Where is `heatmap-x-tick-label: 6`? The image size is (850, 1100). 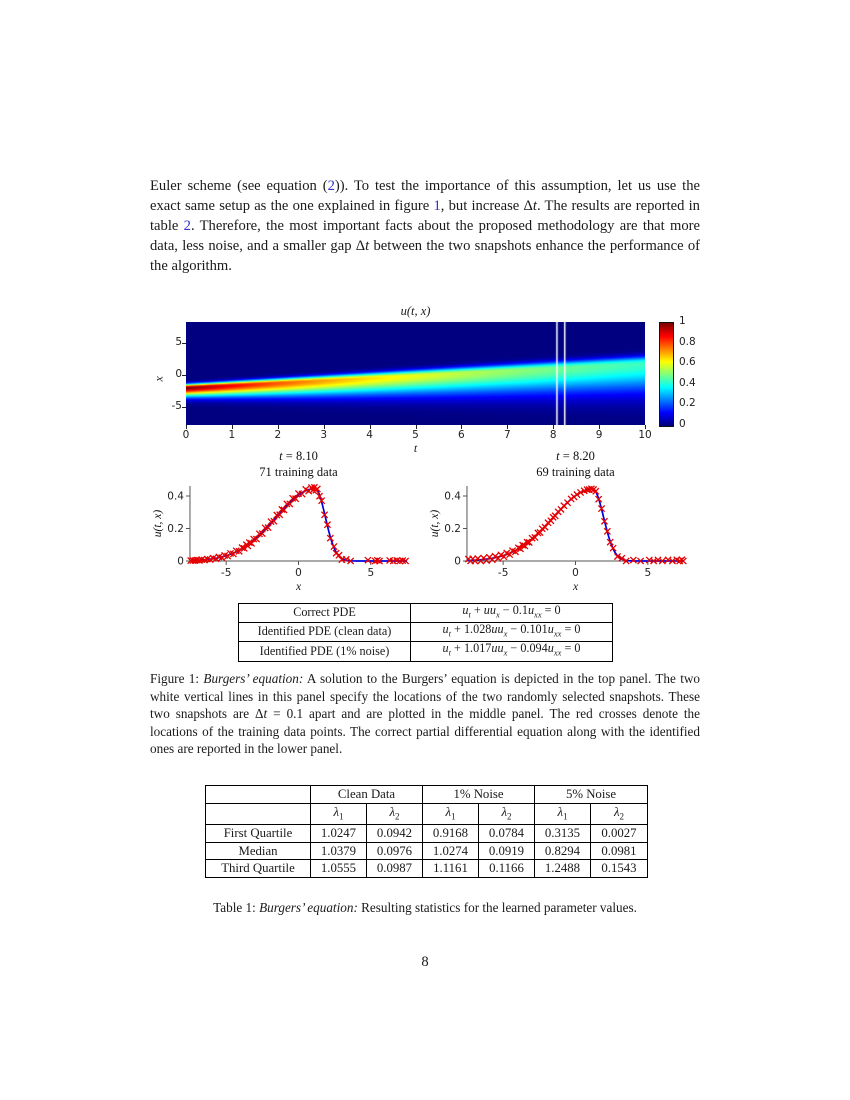 heatmap-x-tick-label: 6 is located at coordinates (461, 435).